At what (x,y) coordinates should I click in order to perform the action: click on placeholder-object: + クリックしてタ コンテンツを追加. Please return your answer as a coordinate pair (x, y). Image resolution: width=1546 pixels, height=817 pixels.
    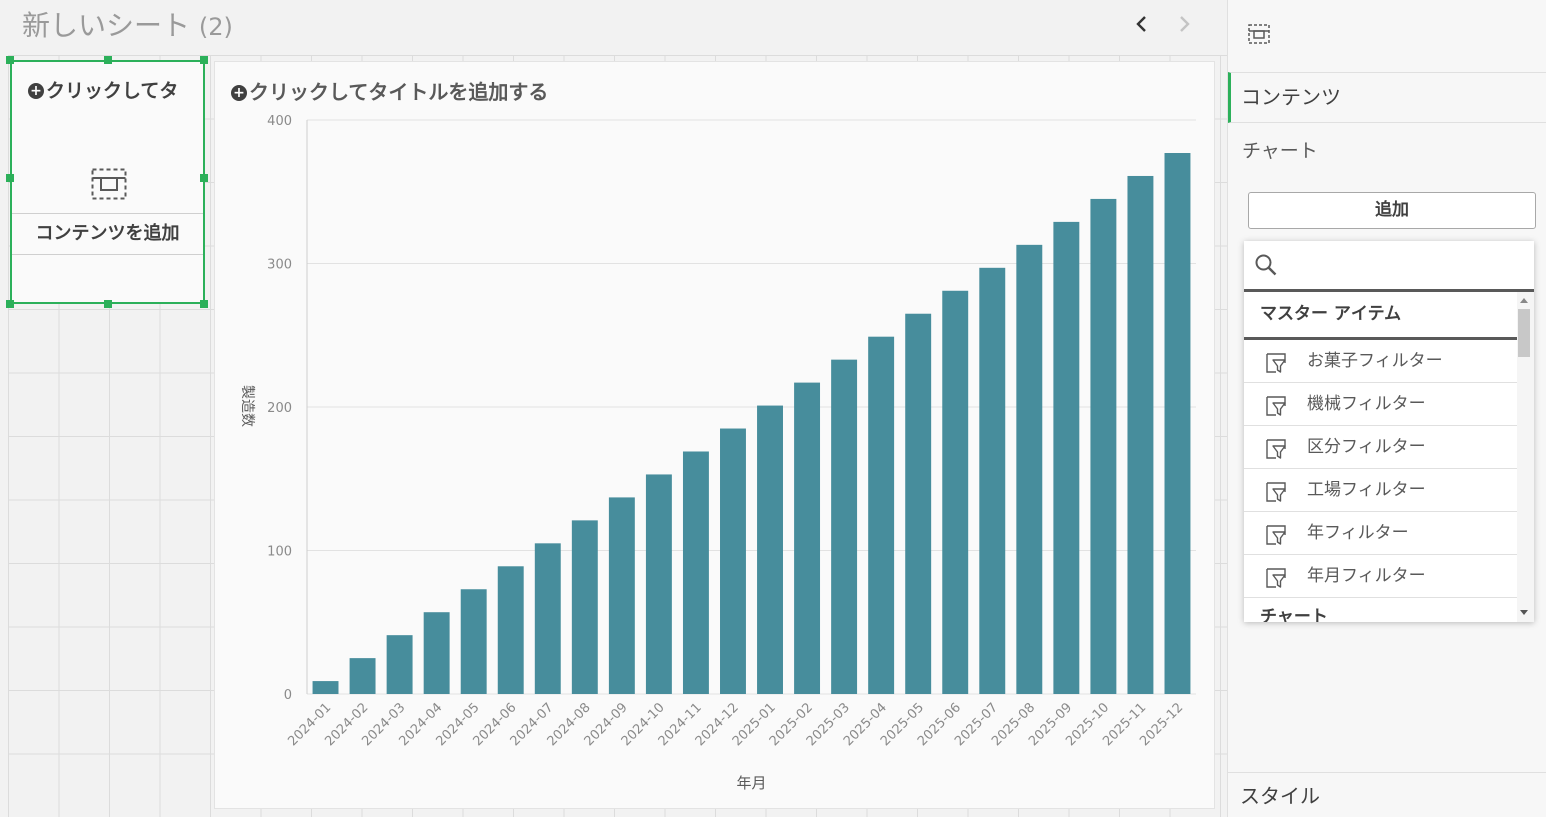
    Looking at the image, I should click on (107, 182).